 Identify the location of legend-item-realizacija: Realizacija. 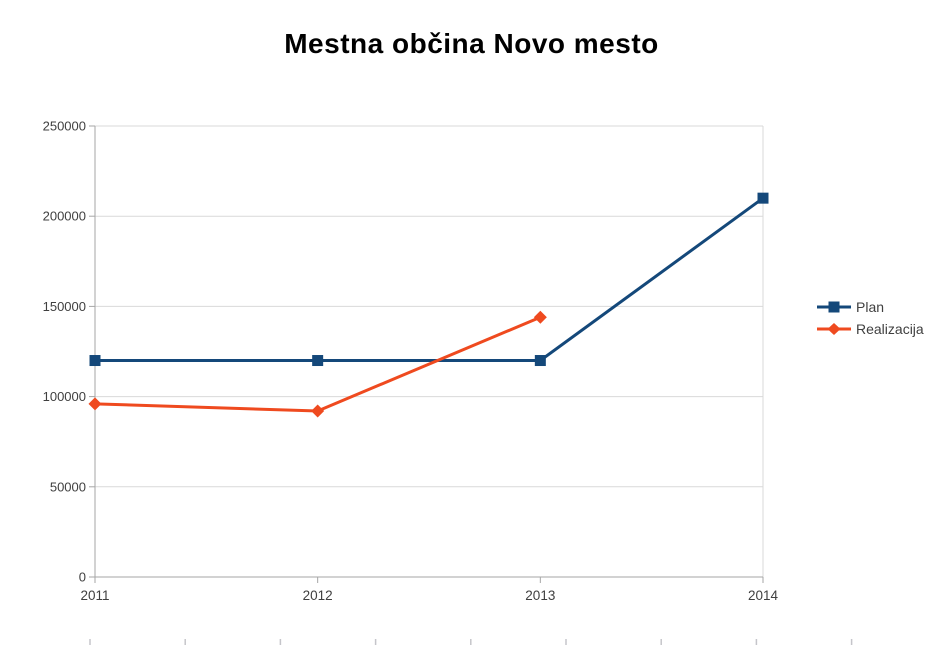
(870, 329).